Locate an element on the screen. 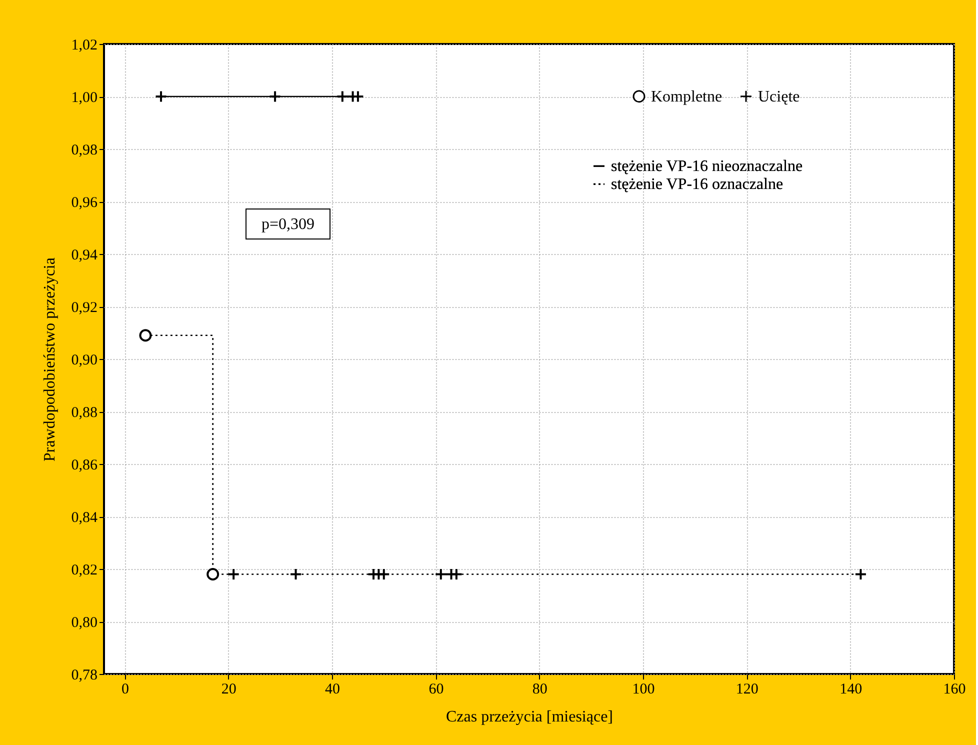 This screenshot has width=978, height=745. x-tick-label: 20 is located at coordinates (228, 690).